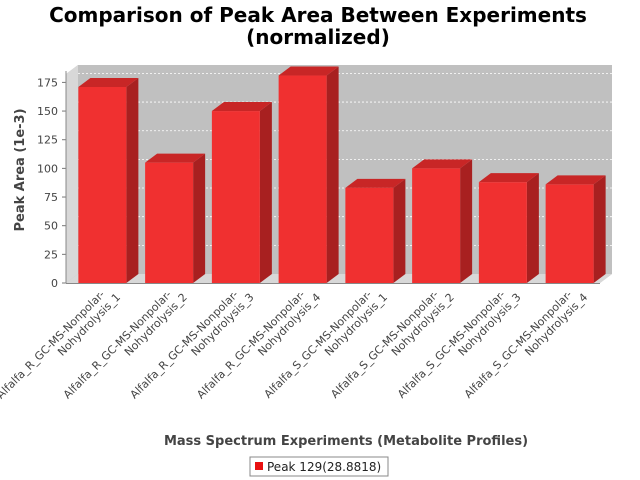  Describe the element at coordinates (392, 346) in the screenshot. I see `x-tick-label: Alfalfa_S_GC-MS-Nonpolar-Nohydrolysis_2` at that location.